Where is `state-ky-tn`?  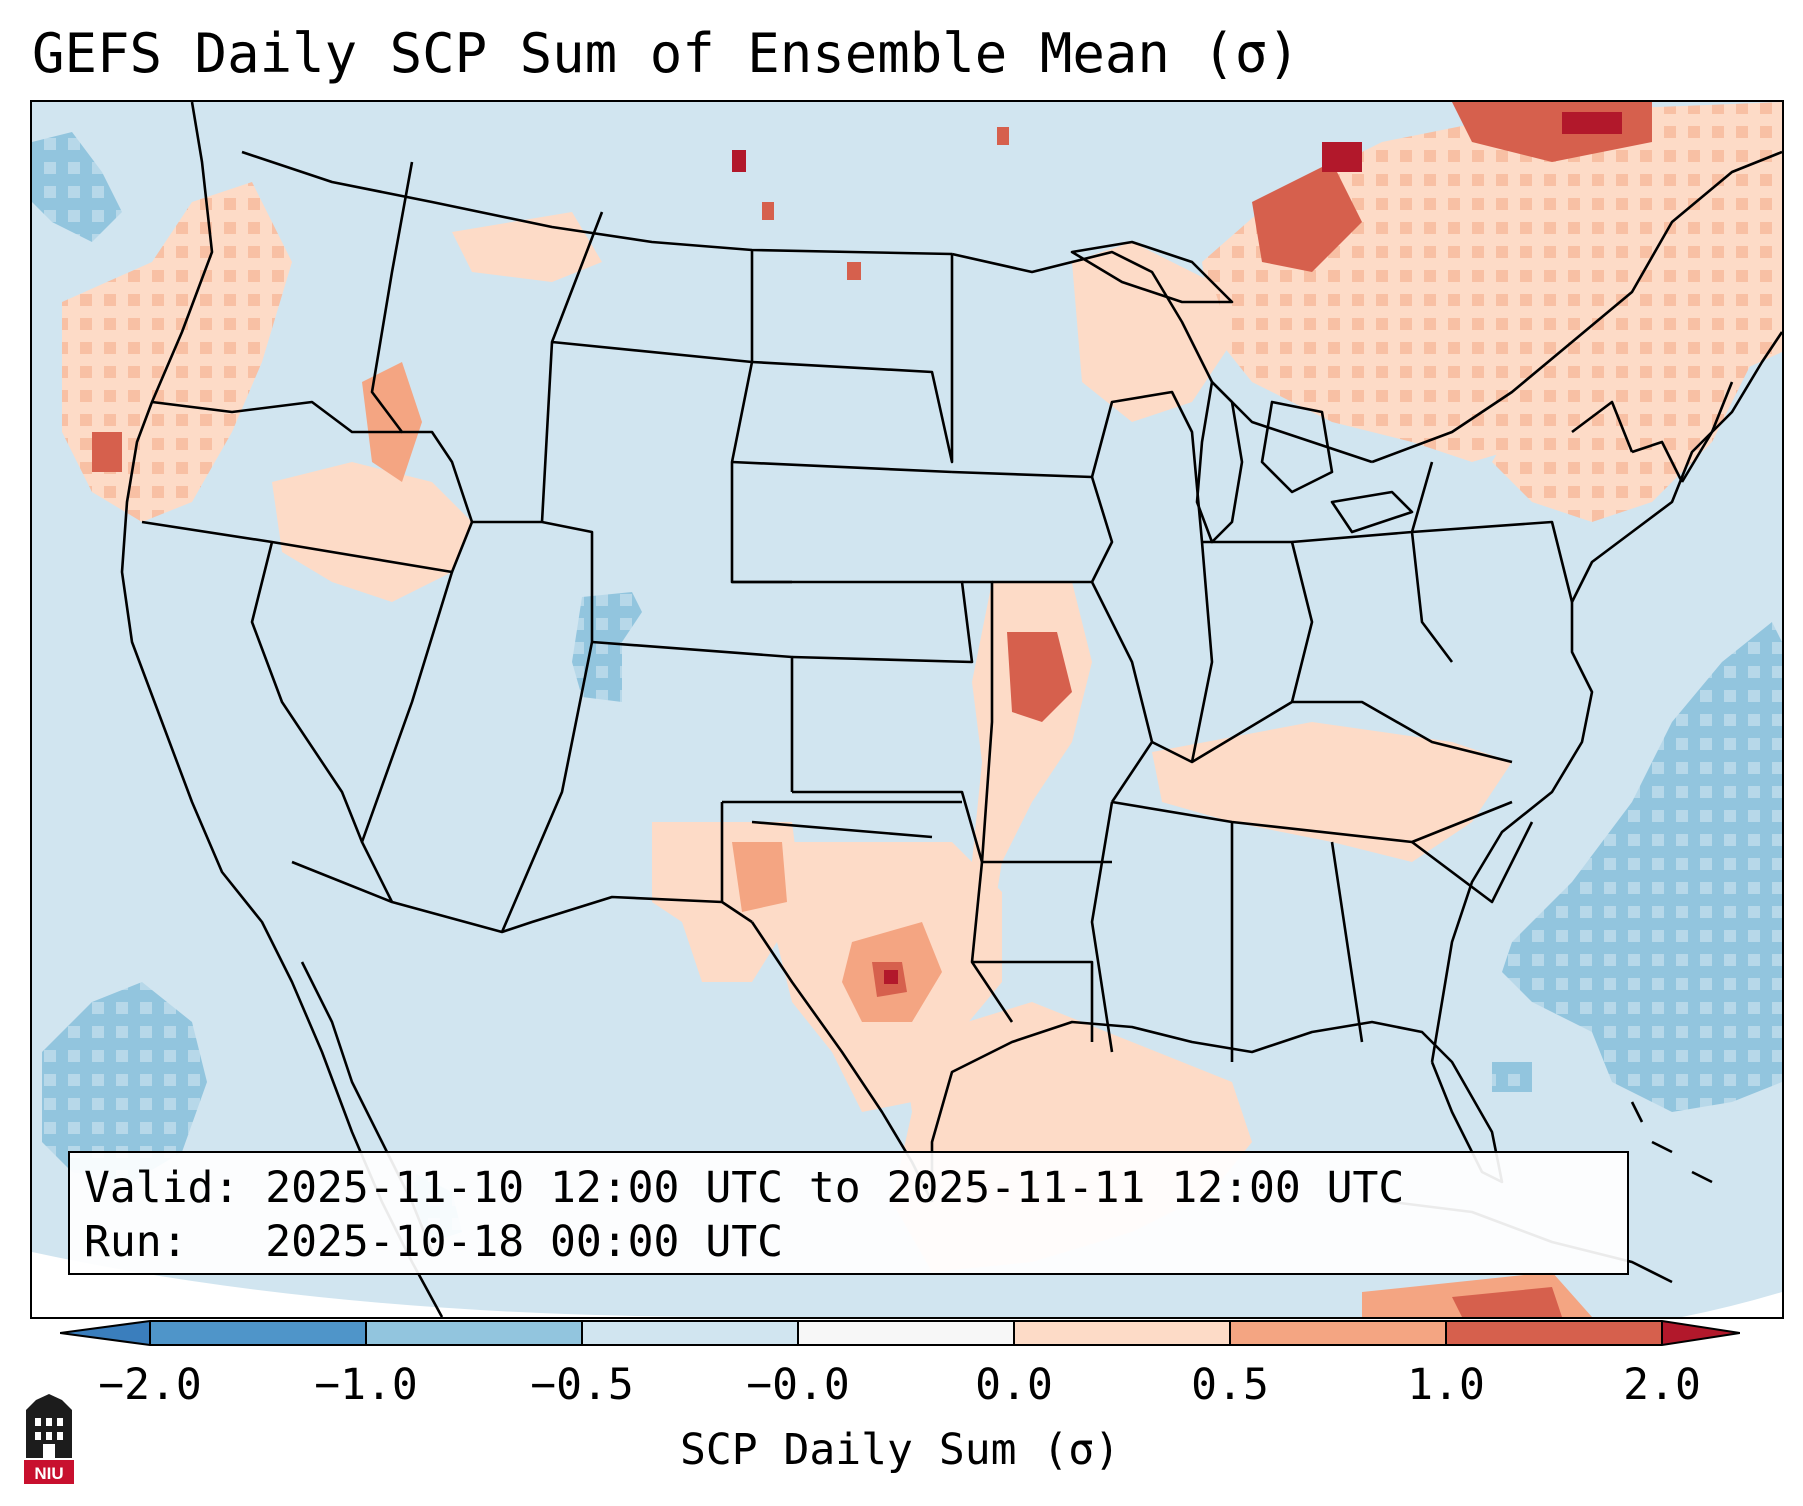
state-ky-tn is located at coordinates (1312, 772).